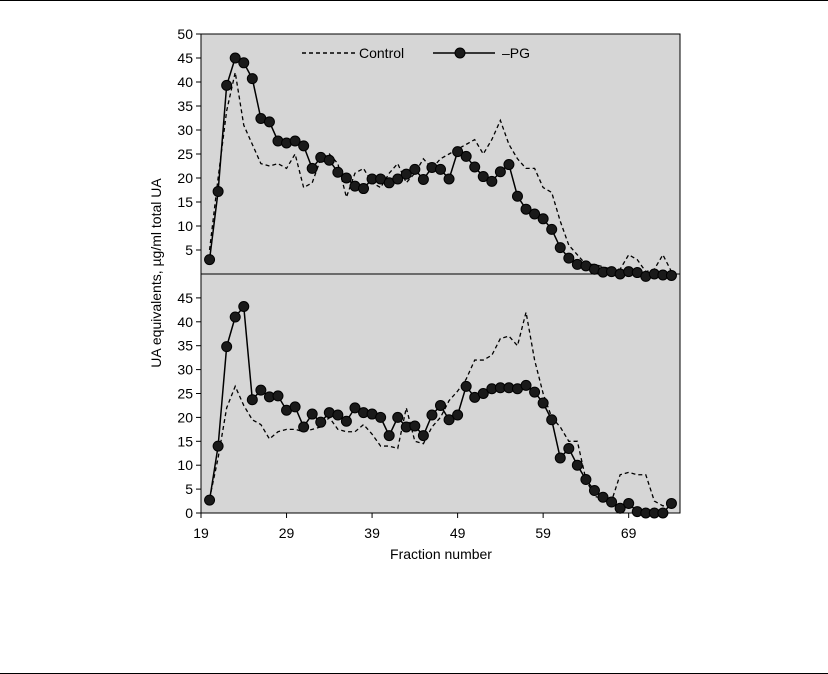 The width and height of the screenshot is (828, 674). What do you see at coordinates (543, 533) in the screenshot?
I see `x-tick-label: 59` at bounding box center [543, 533].